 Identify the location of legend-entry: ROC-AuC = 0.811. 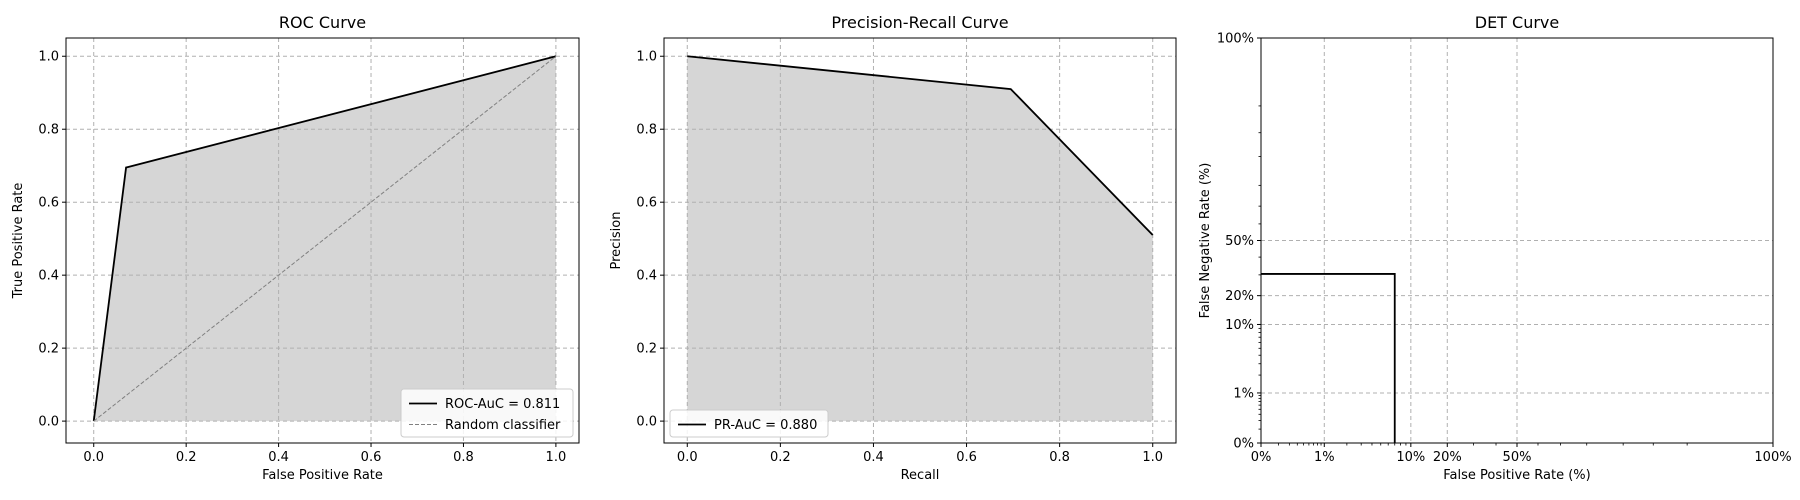
(502, 404).